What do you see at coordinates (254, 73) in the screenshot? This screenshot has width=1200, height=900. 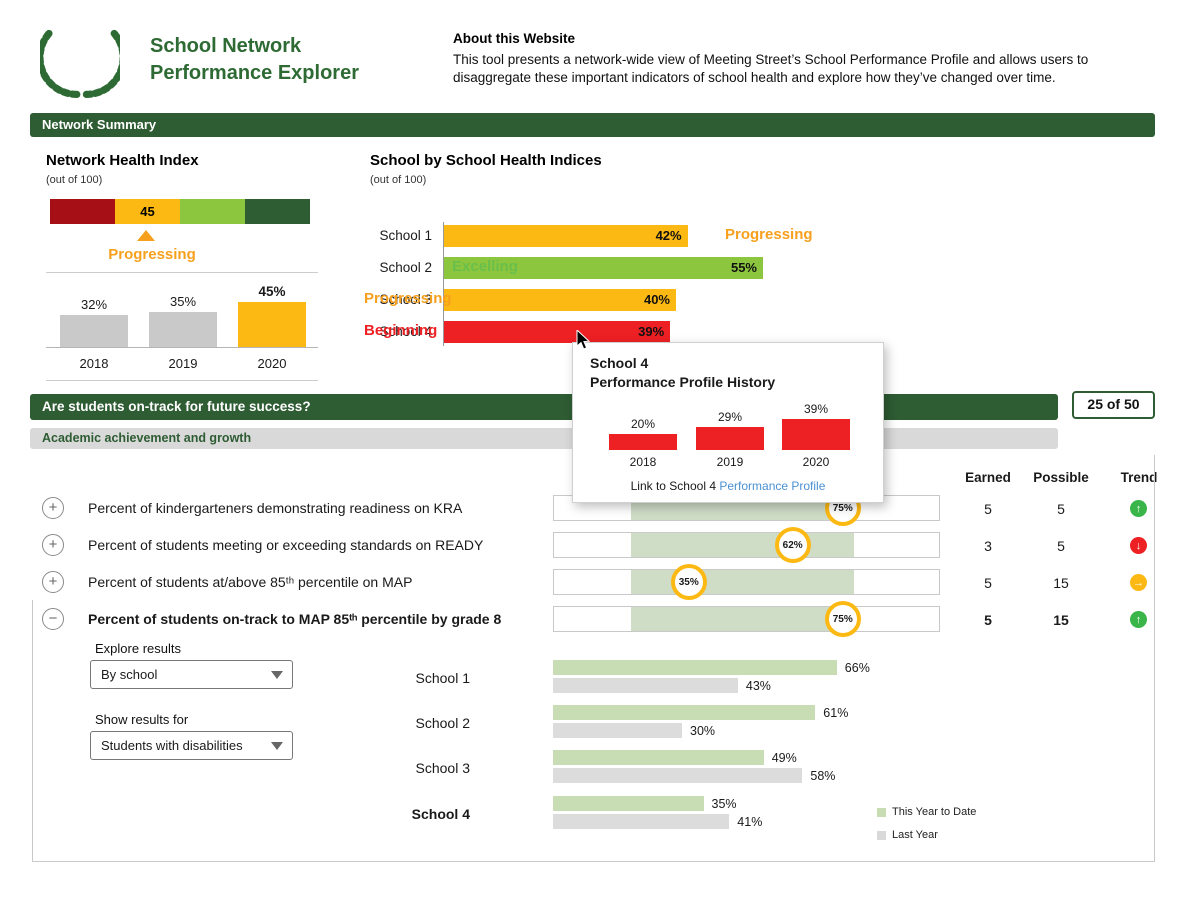 I see `app-title-line2: Performance Explorer` at bounding box center [254, 73].